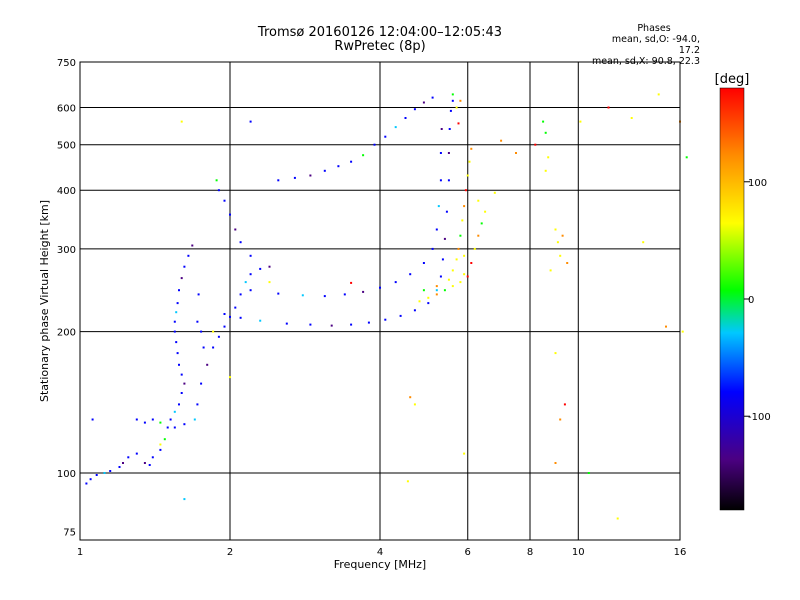  I want to click on x-axis-label: Frequency [MHz], so click(380, 564).